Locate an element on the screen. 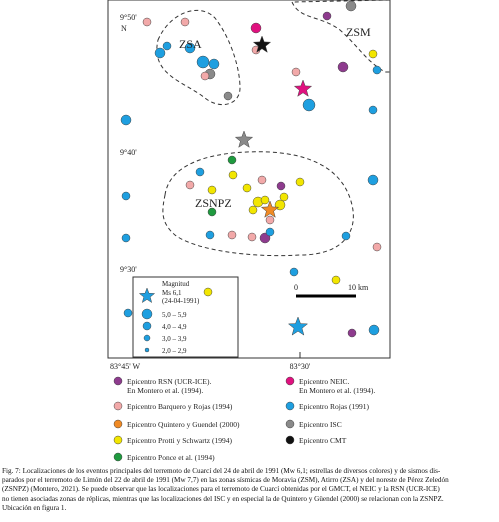  legend-label: Epicentro NEIC. is located at coordinates (324, 381).